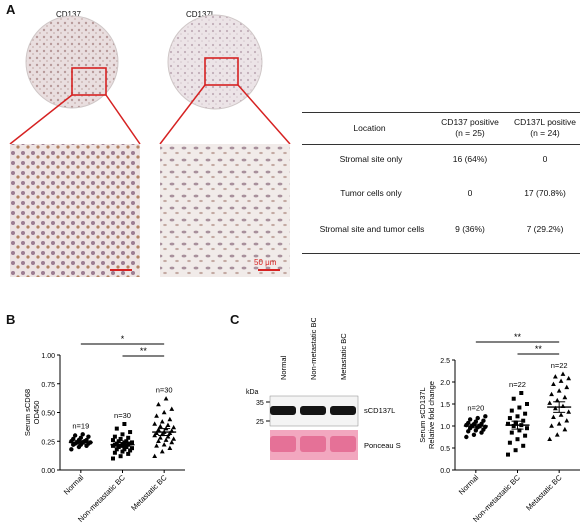  What do you see at coordinates (445, 361) in the screenshot?
I see `y-tick-label: 2.5` at bounding box center [445, 361].